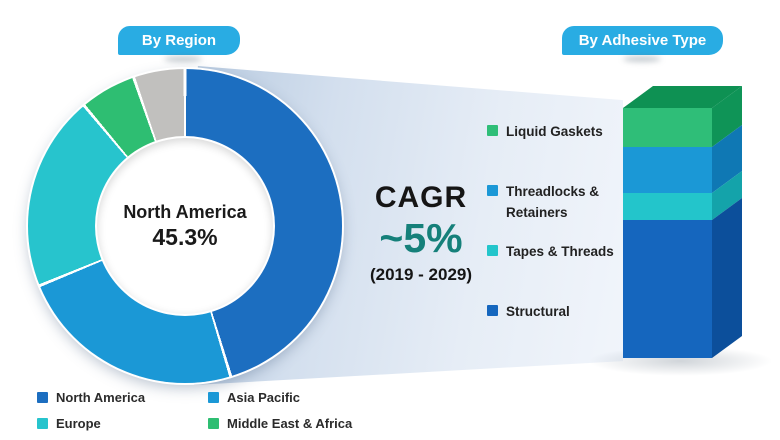 The width and height of the screenshot is (780, 440). I want to click on legend-label: Structural, so click(538, 311).